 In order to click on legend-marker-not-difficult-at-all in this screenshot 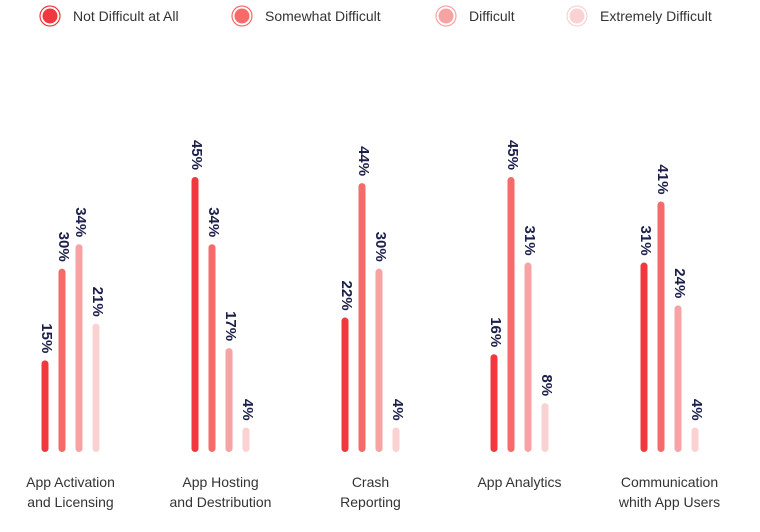, I will do `click(50, 16)`.